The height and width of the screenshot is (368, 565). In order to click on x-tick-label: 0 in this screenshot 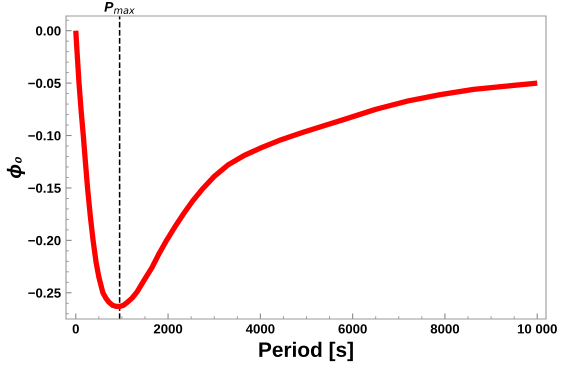, I will do `click(75, 329)`.